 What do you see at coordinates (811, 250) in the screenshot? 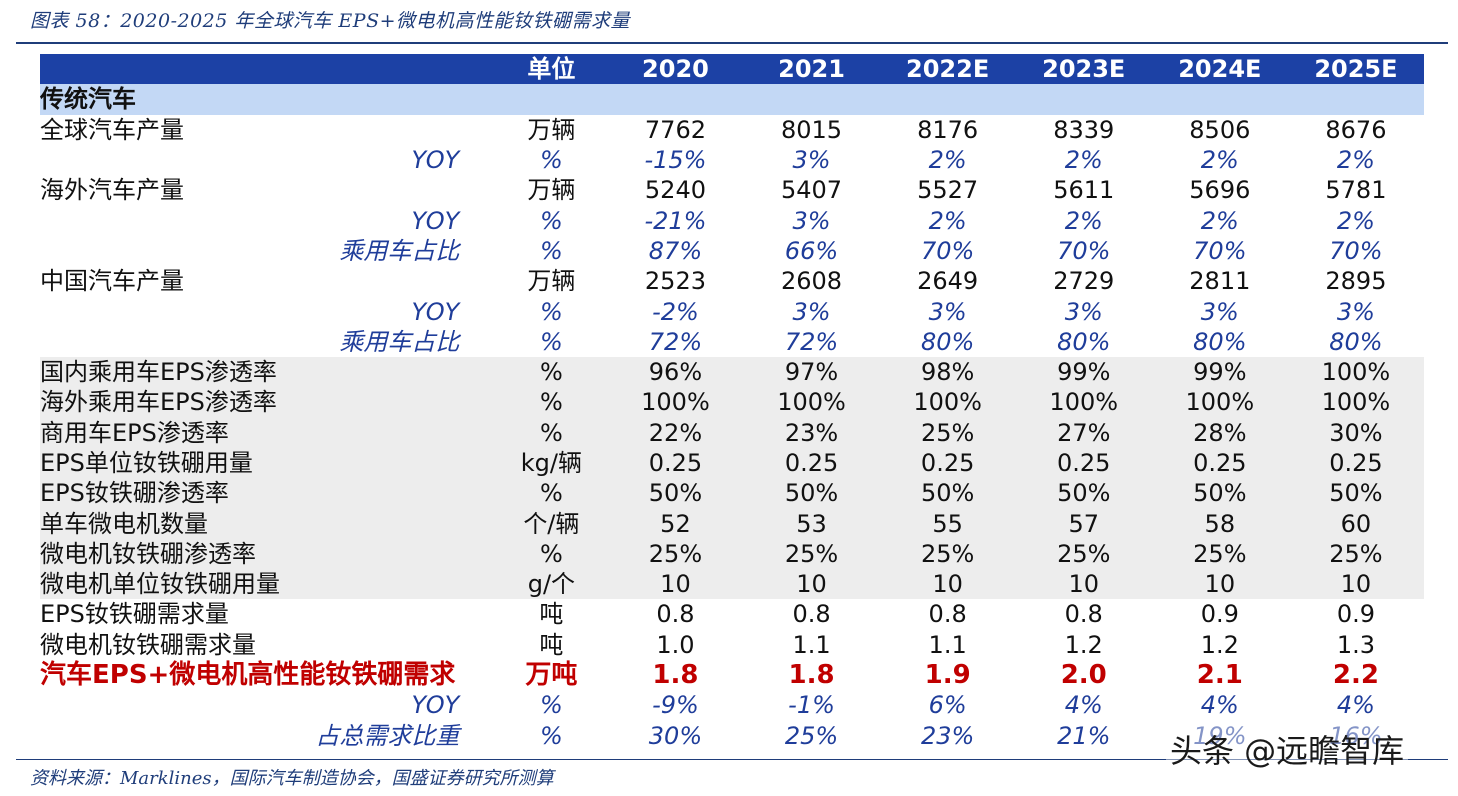
I see `row-value: 66%` at bounding box center [811, 250].